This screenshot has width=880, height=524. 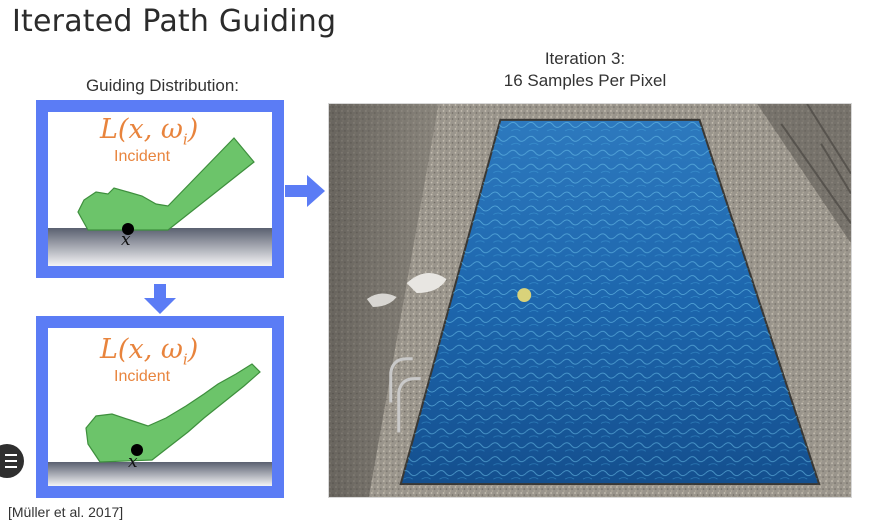 I want to click on guiding-lobe-diagram-bottom, so click(x=160, y=424).